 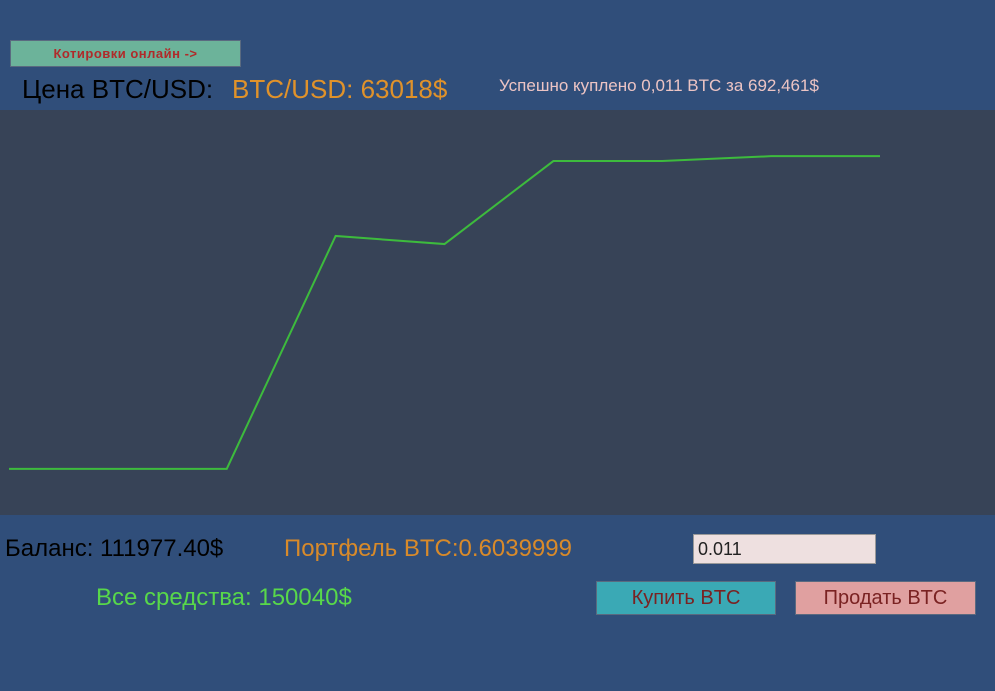 I want to click on balance: Баланс: 111977.40$, so click(x=114, y=548).